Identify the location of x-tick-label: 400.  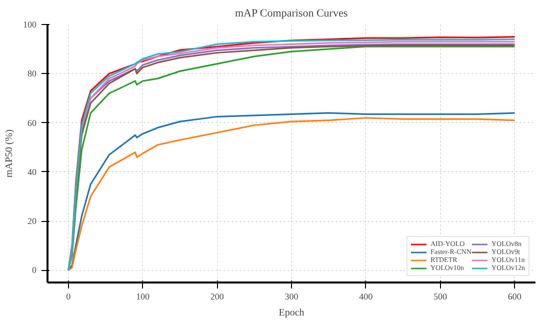
(366, 297).